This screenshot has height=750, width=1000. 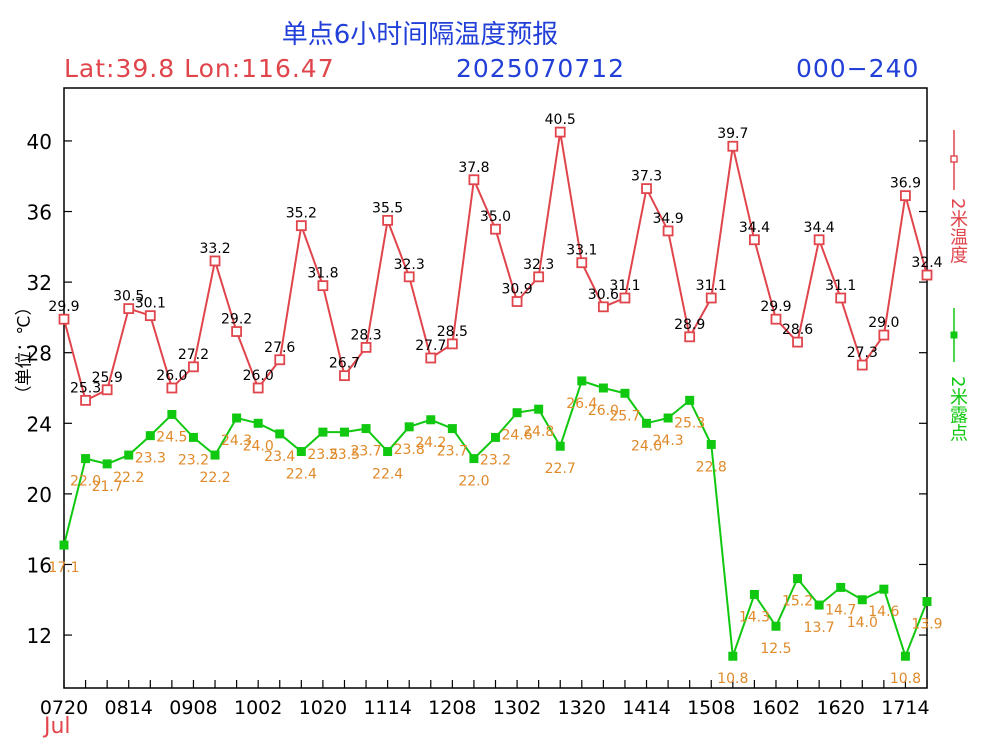 What do you see at coordinates (39, 213) in the screenshot?
I see `y-tick-label: 36` at bounding box center [39, 213].